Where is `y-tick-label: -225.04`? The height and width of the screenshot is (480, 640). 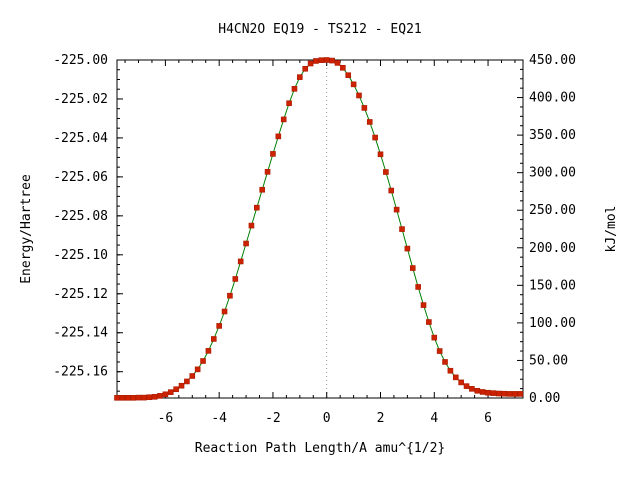 y-tick-label: -225.04 is located at coordinates (80, 138).